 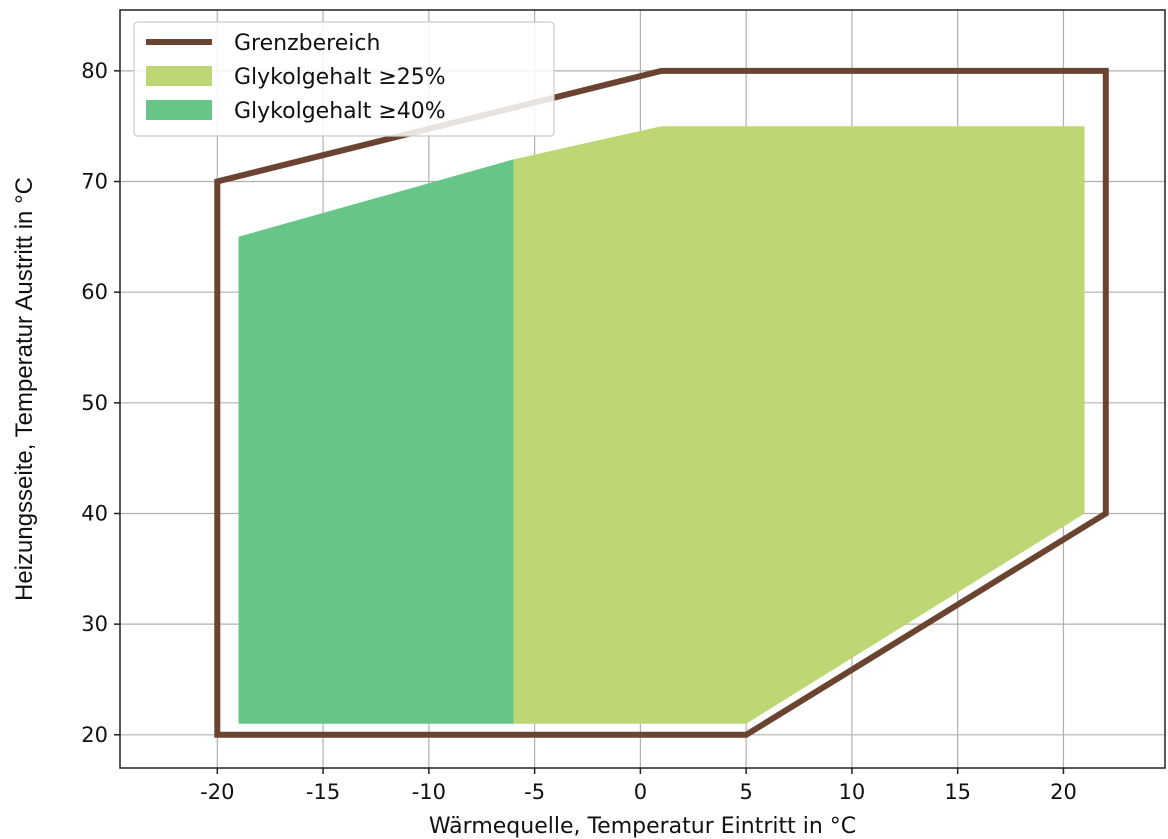 I want to click on legend-label-glykolgehalt-ge40: Glykolgehalt ≥40%, so click(x=340, y=111).